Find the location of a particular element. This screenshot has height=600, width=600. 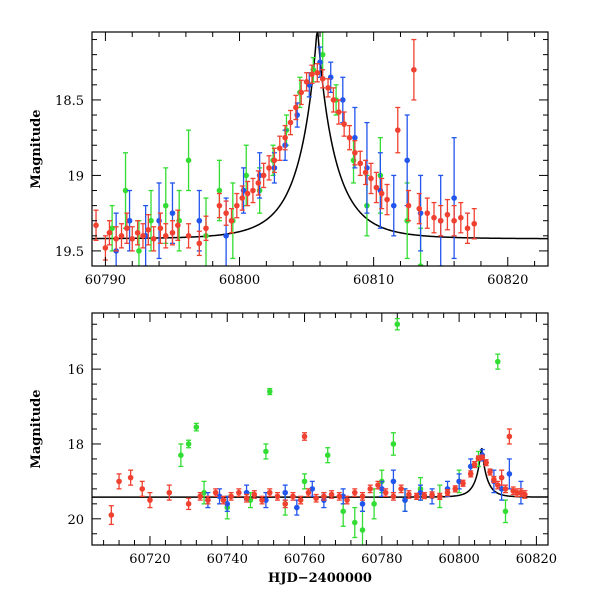

x-tick-label: 60810 is located at coordinates (373, 280).